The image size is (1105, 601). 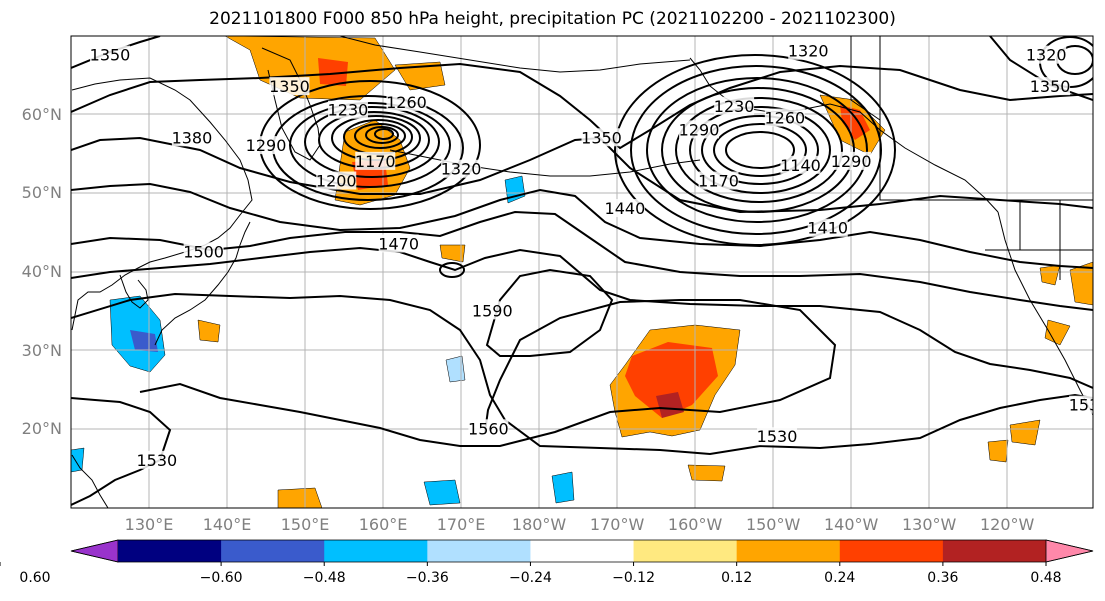 What do you see at coordinates (375, 161) in the screenshot?
I see `contour-label: 1170` at bounding box center [375, 161].